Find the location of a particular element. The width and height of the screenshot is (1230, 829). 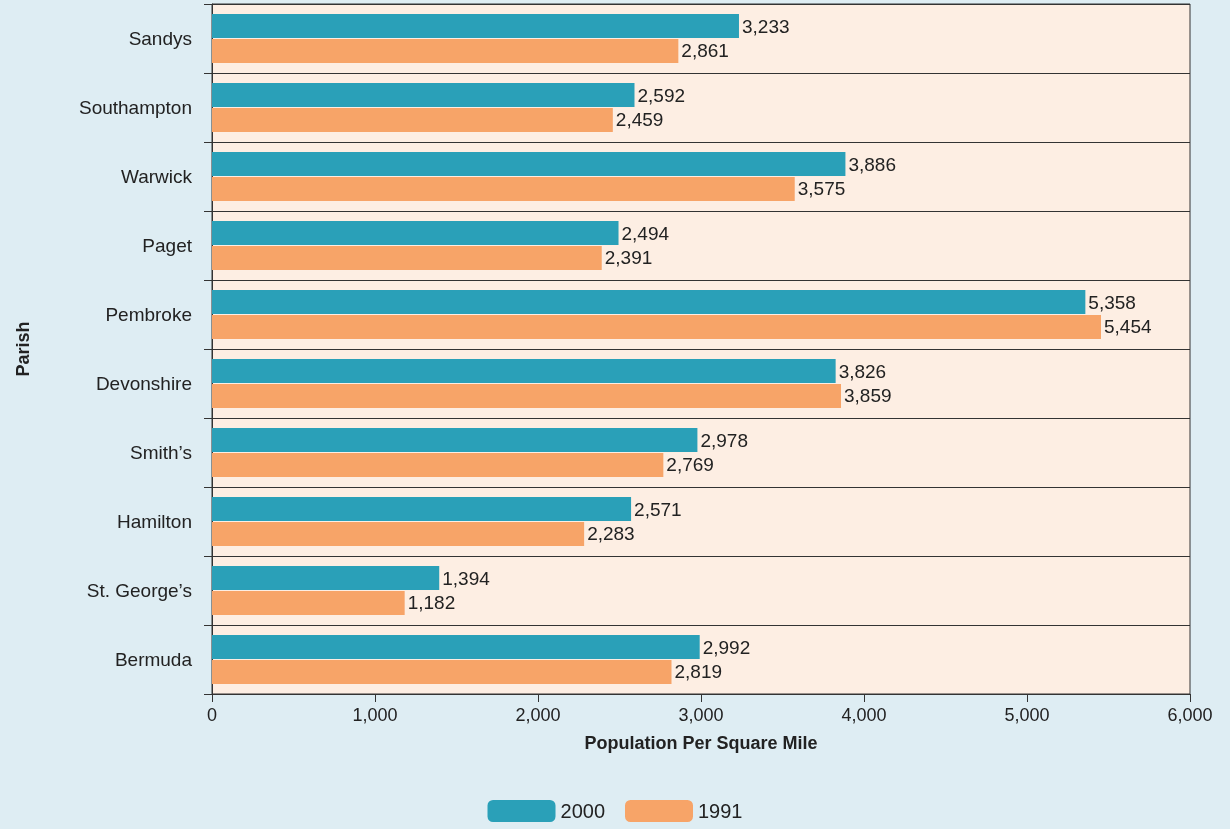

x-tick-label: 4,000 is located at coordinates (864, 715).